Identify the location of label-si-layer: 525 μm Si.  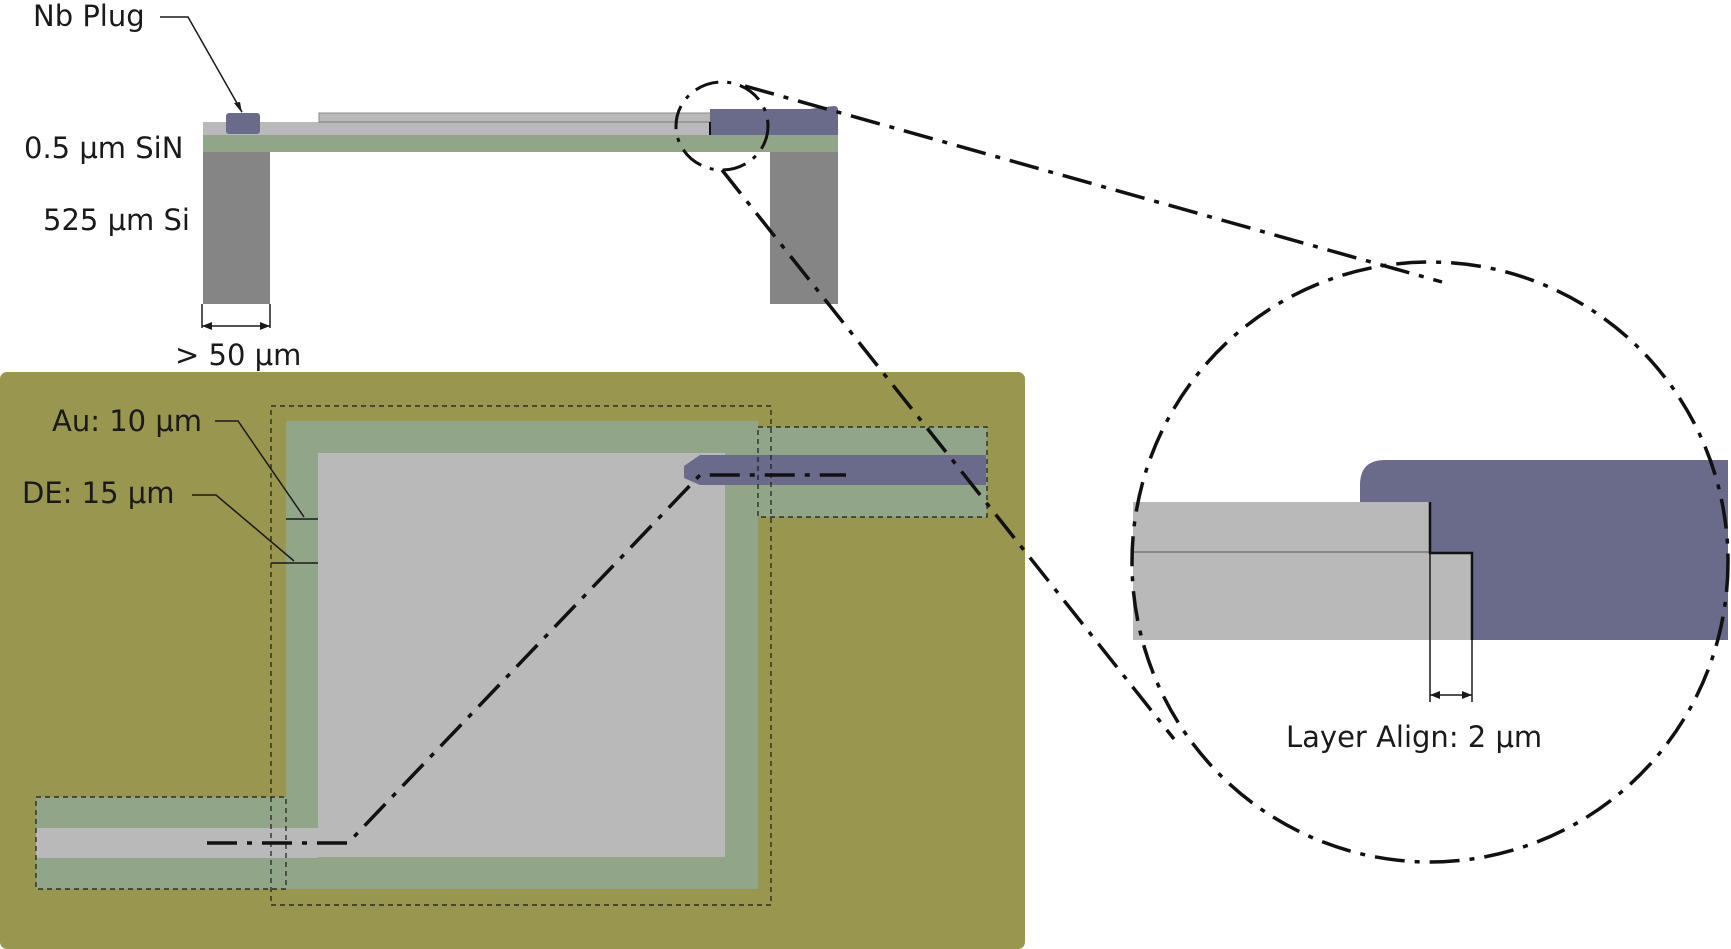
(116, 220).